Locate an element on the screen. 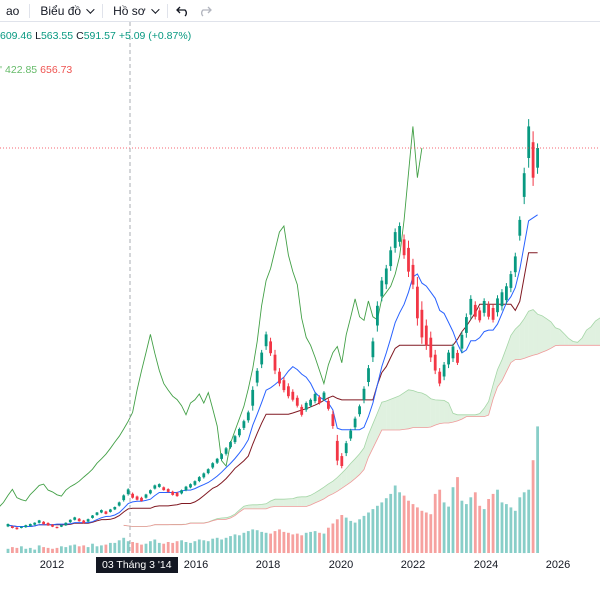 The height and width of the screenshot is (600, 600). profile-menu-button: Hồ sơ is located at coordinates (135, 11).